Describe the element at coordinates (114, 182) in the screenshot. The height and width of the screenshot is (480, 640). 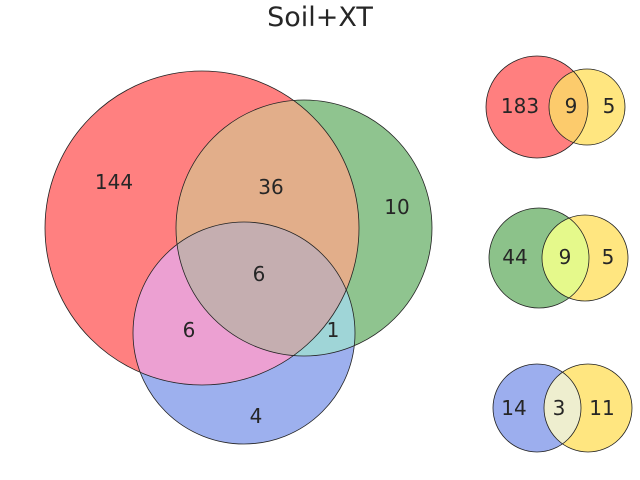
I see `venn3-label-a-only: 144` at that location.